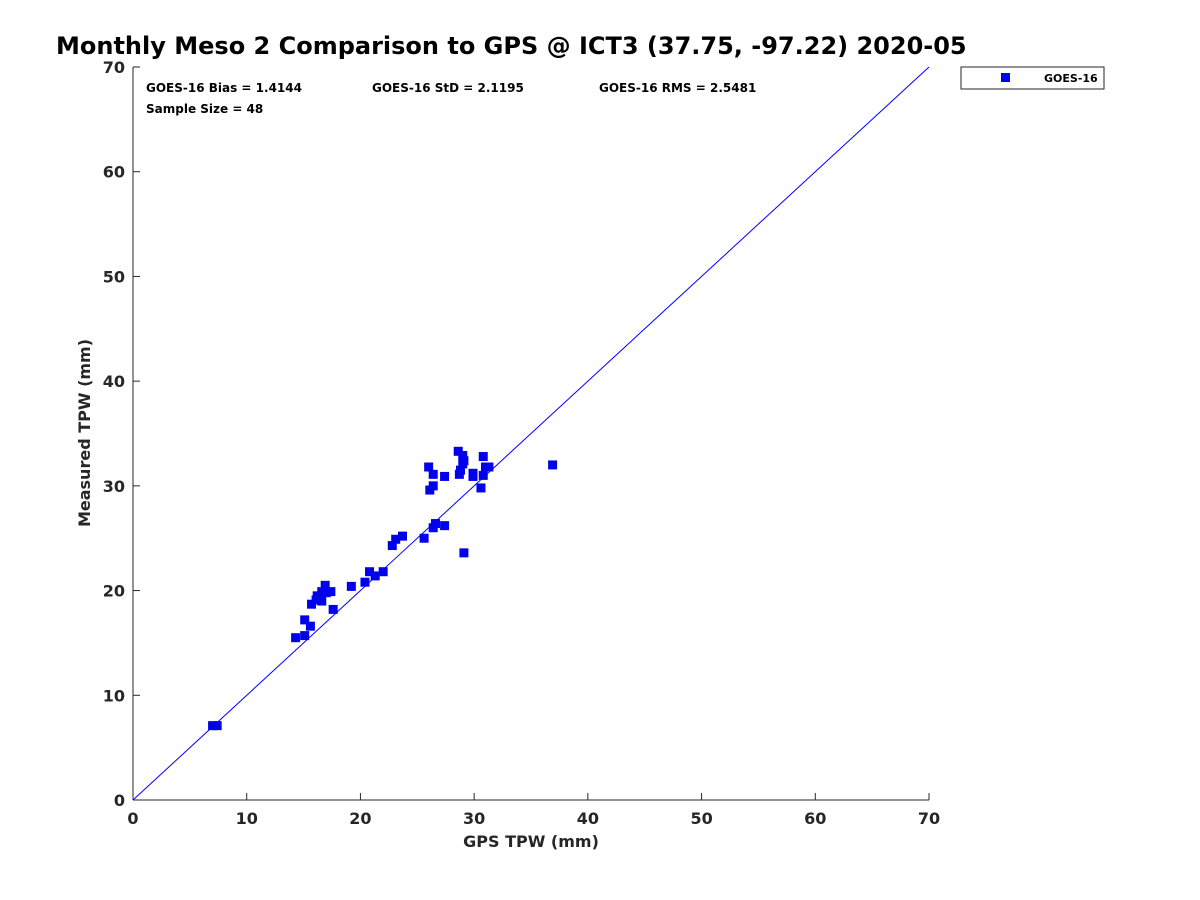 Image resolution: width=1200 pixels, height=900 pixels. I want to click on x-axis-label: GPS TPW (mm), so click(531, 841).